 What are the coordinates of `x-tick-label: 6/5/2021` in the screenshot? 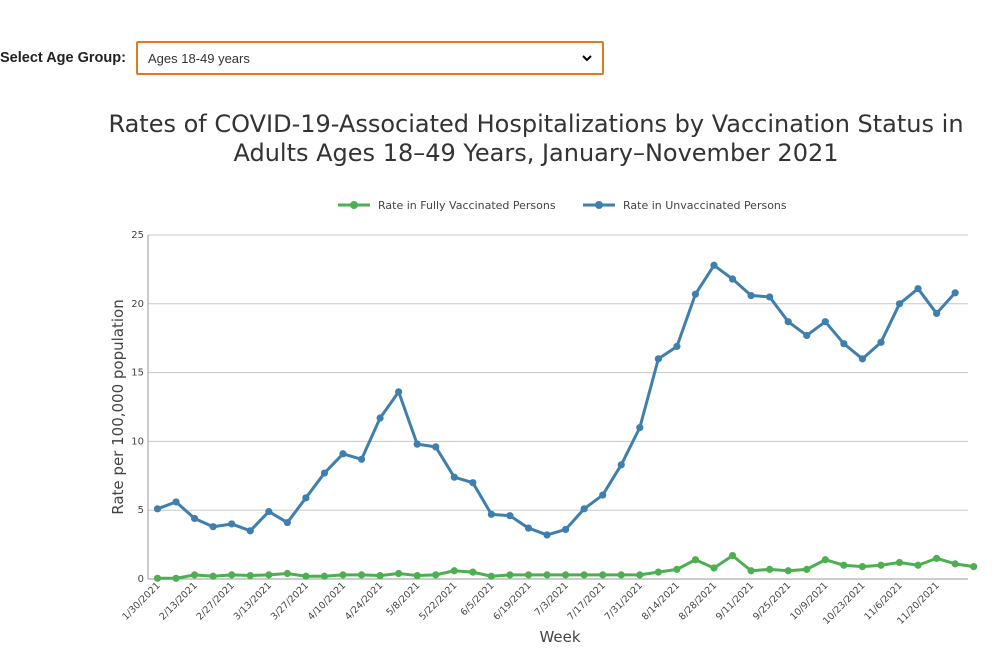 It's located at (478, 599).